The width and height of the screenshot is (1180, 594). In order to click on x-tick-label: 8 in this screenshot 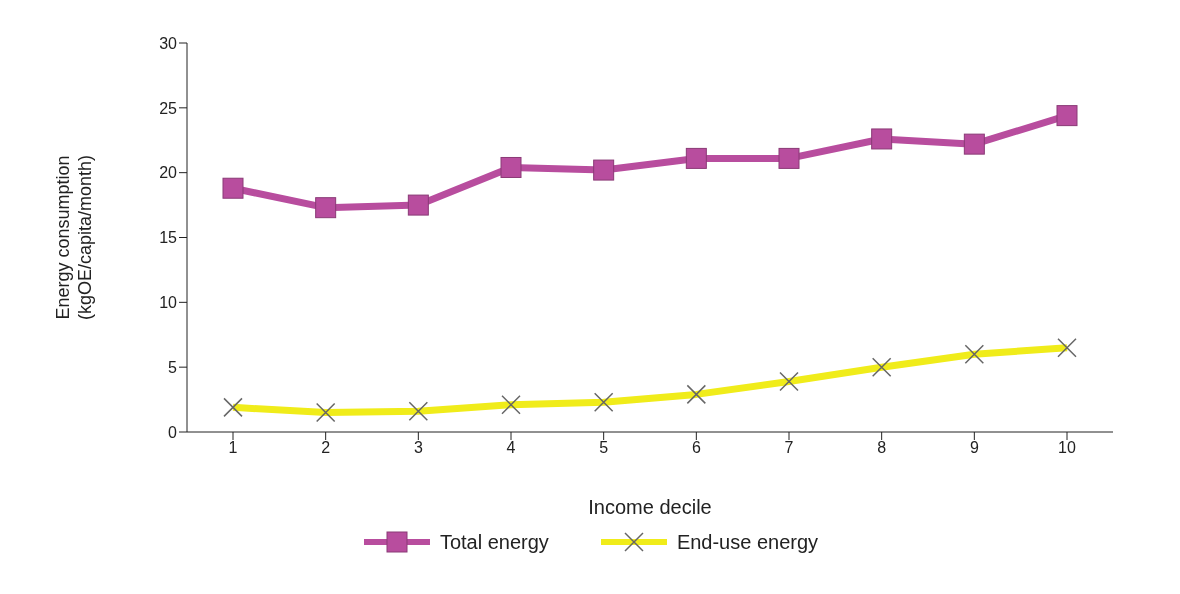, I will do `click(882, 448)`.